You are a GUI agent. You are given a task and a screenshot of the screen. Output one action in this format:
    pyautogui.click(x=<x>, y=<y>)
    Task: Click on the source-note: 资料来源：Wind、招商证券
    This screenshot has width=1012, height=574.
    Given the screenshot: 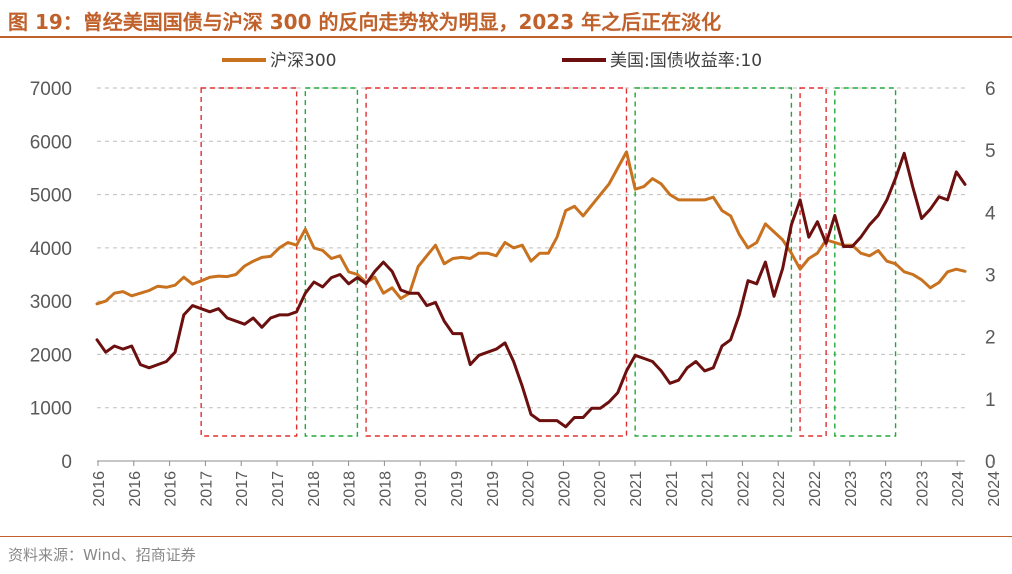 What is the action you would take?
    pyautogui.click(x=102, y=555)
    